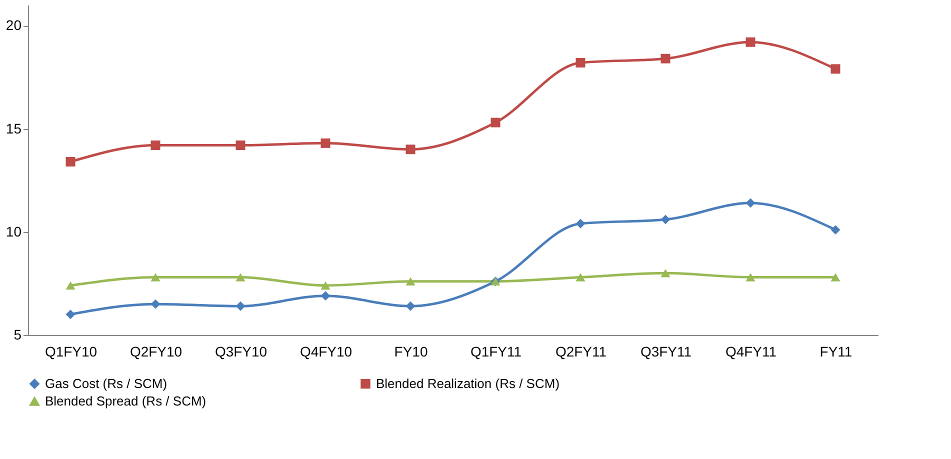 The width and height of the screenshot is (951, 459). What do you see at coordinates (836, 352) in the screenshot?
I see `x-tick-label: FY11` at bounding box center [836, 352].